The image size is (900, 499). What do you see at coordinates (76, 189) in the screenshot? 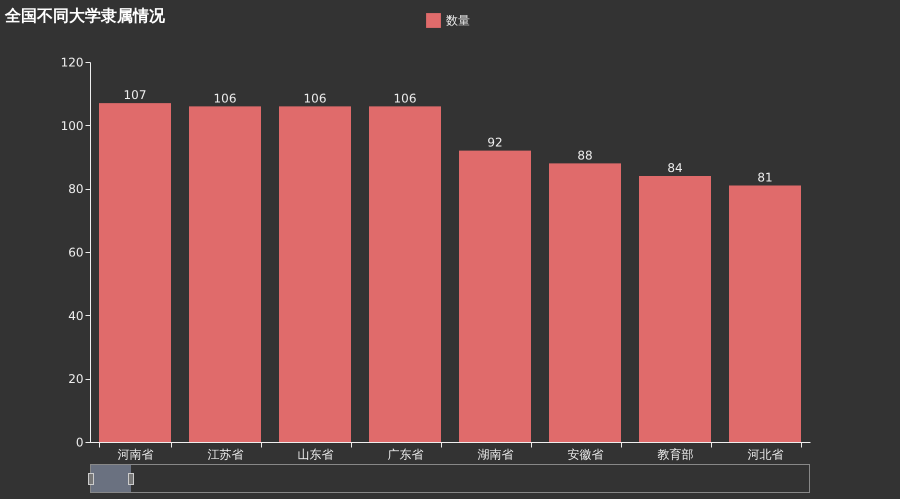
I see `y-tick-label: 80` at bounding box center [76, 189].